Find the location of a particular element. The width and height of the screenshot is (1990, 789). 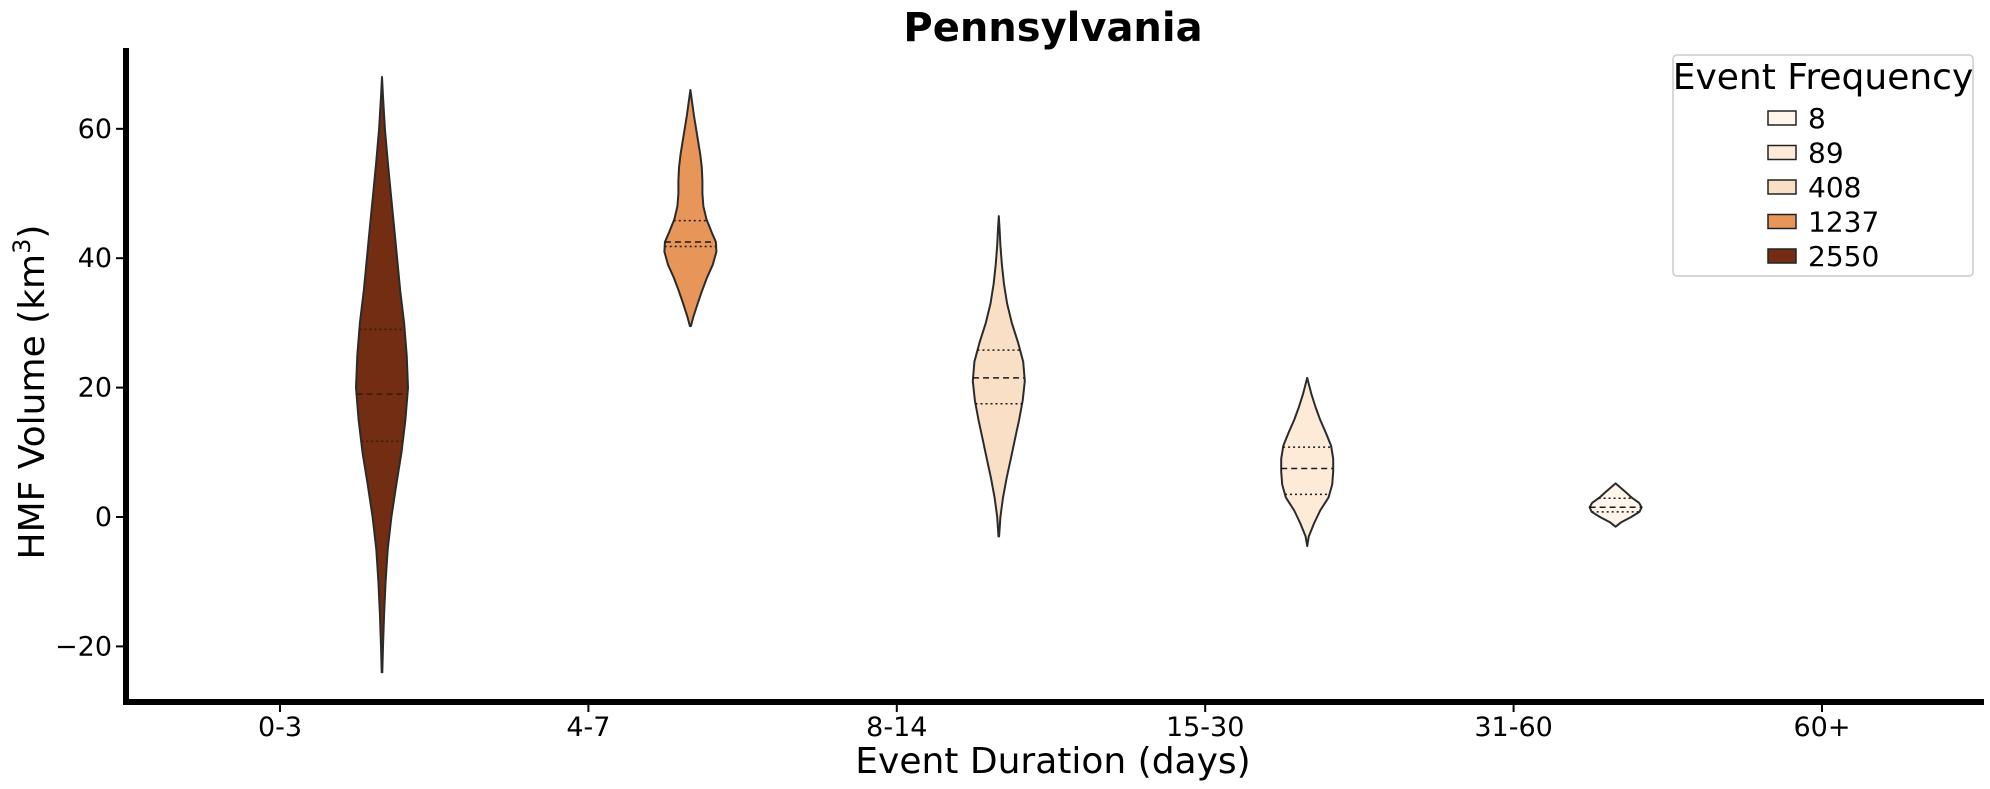

y-axis-label-end: ) is located at coordinates (32, 232).